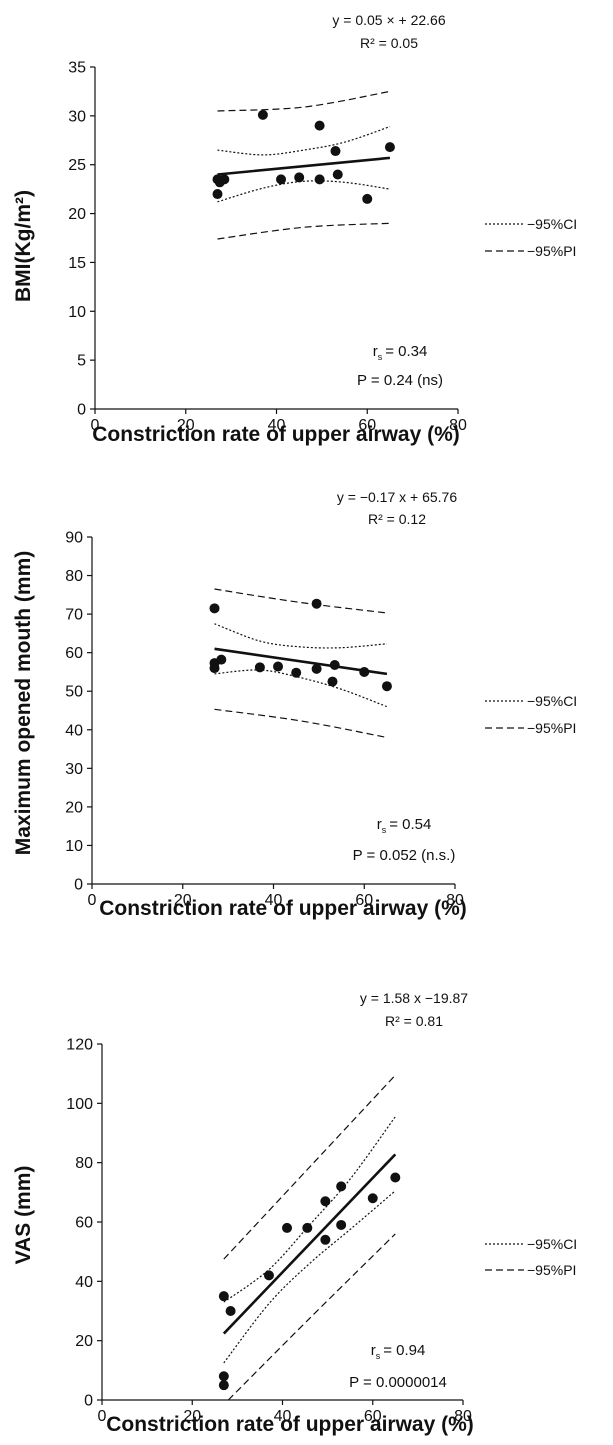  What do you see at coordinates (77, 165) in the screenshot?
I see `y-tick-label: 25` at bounding box center [77, 165].